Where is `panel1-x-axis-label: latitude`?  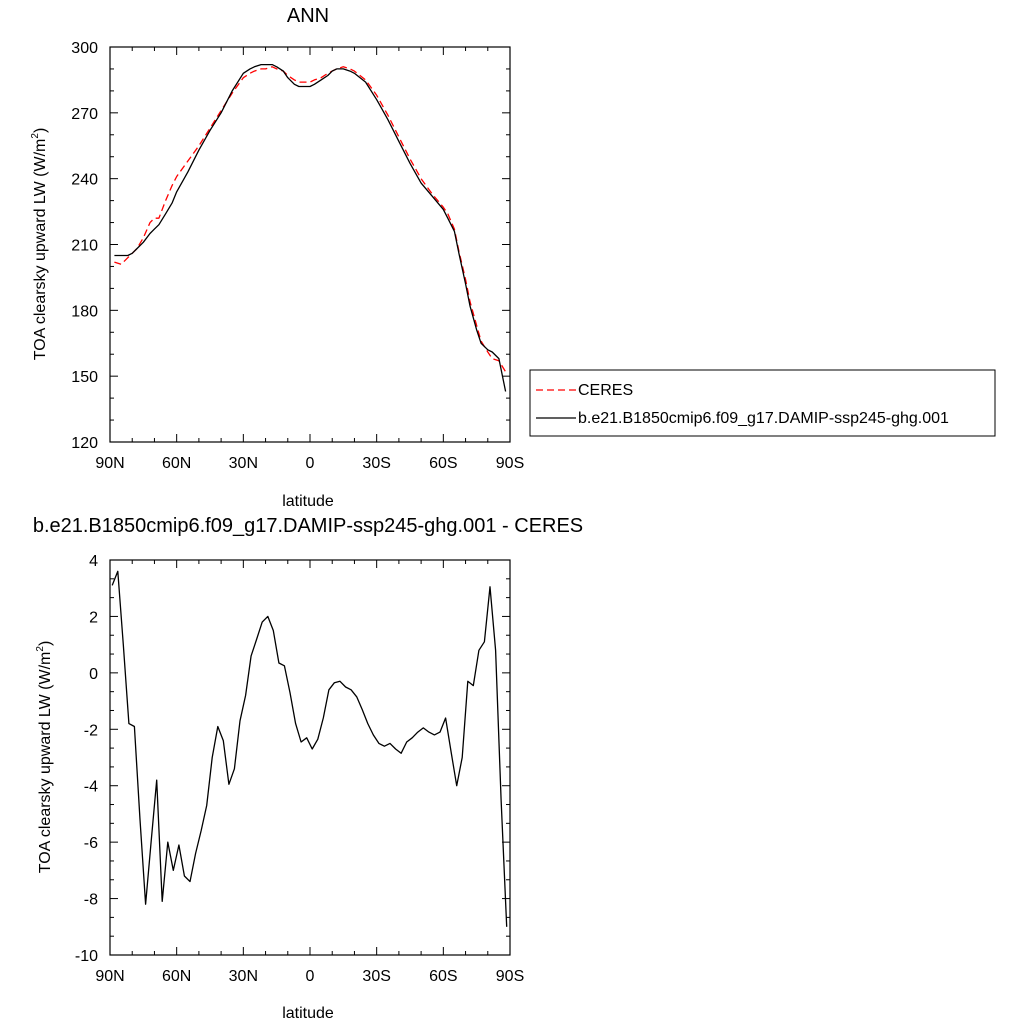 panel1-x-axis-label: latitude is located at coordinates (308, 501).